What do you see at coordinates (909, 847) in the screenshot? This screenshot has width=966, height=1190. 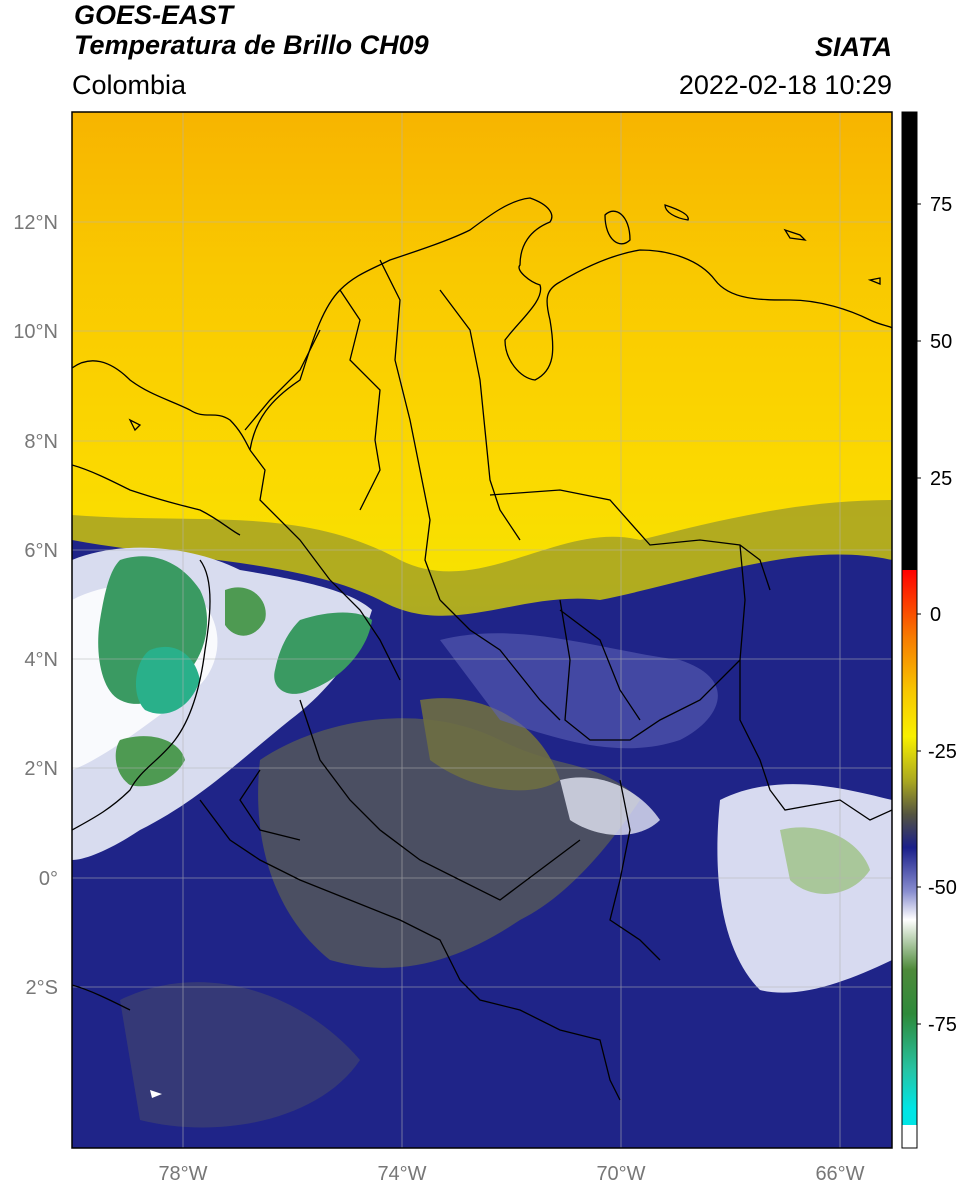 I see `colorbar-gradient` at bounding box center [909, 847].